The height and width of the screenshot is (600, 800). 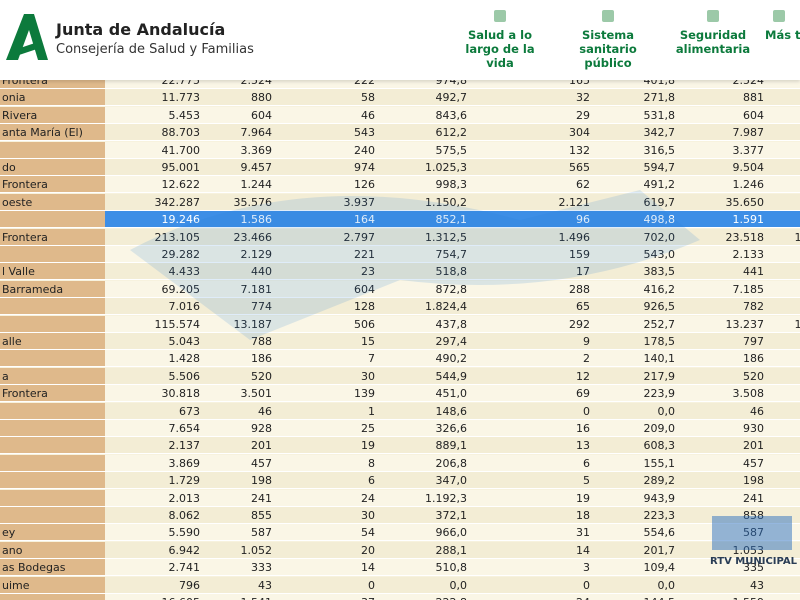 What do you see at coordinates (154, 568) in the screenshot?
I see `cell: 2.741` at bounding box center [154, 568].